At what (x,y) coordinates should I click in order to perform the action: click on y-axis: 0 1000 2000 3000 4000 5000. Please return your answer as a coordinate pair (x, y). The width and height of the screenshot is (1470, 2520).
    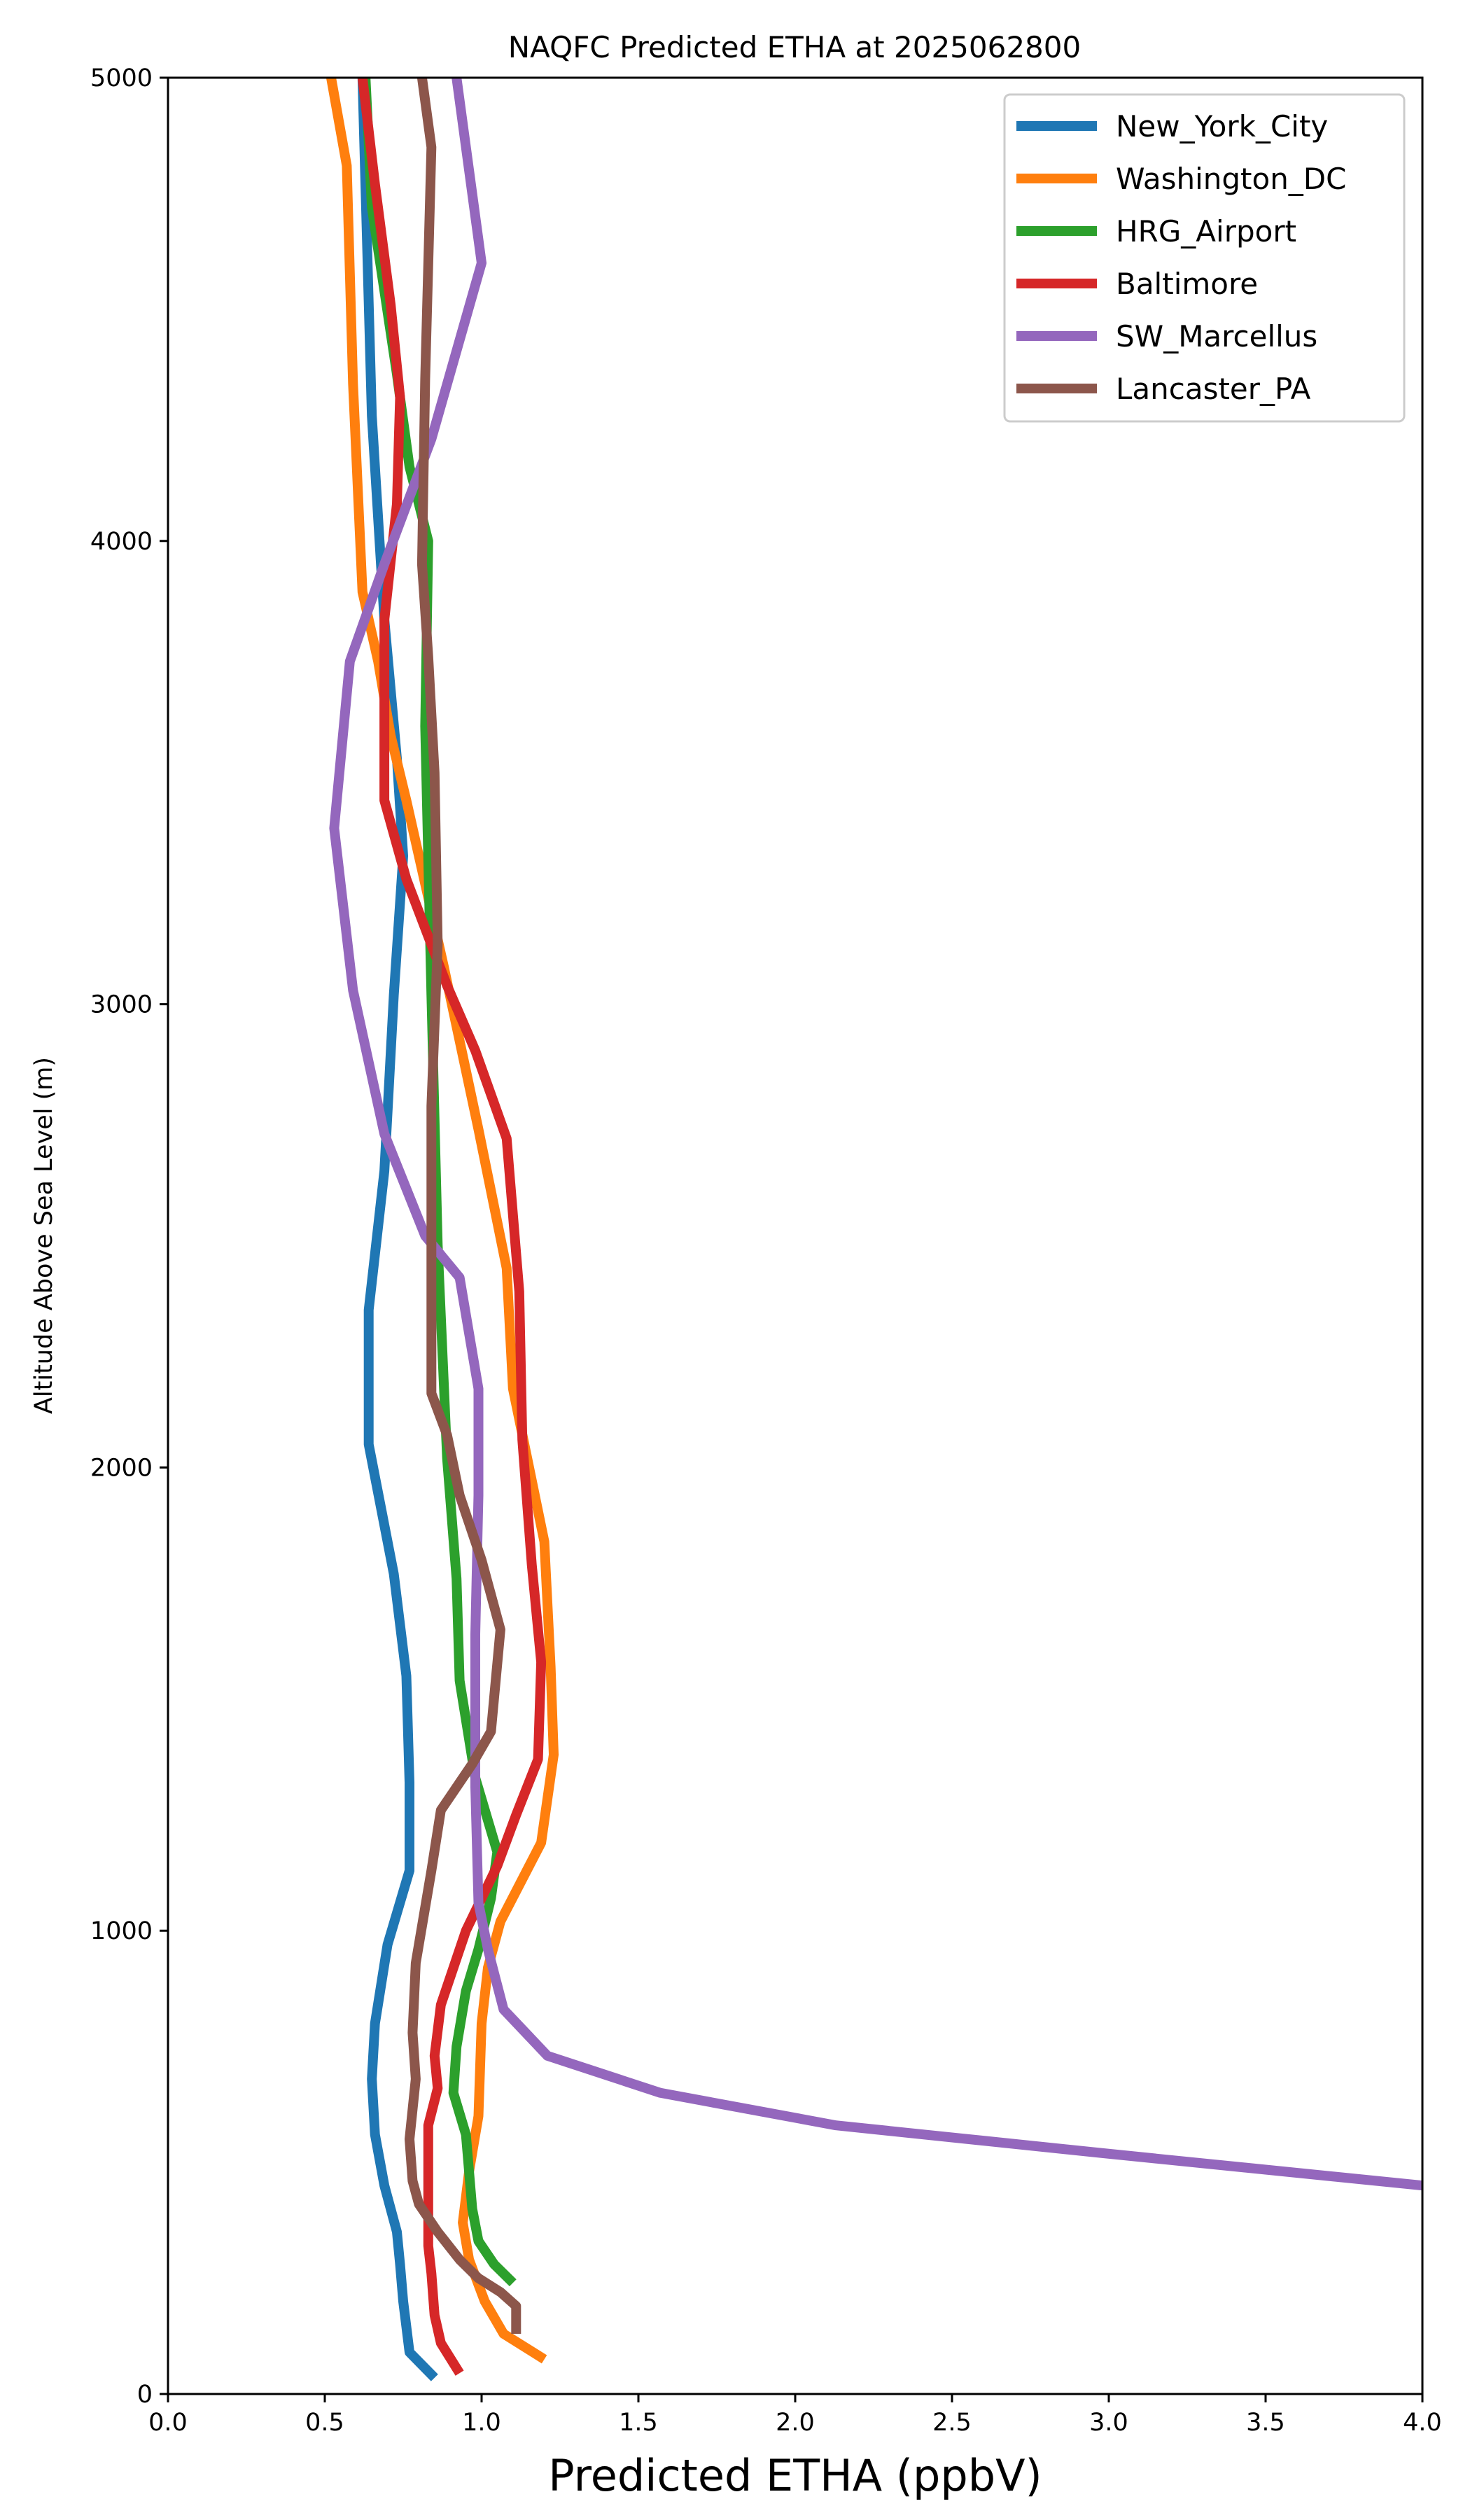
    Looking at the image, I should click on (129, 1236).